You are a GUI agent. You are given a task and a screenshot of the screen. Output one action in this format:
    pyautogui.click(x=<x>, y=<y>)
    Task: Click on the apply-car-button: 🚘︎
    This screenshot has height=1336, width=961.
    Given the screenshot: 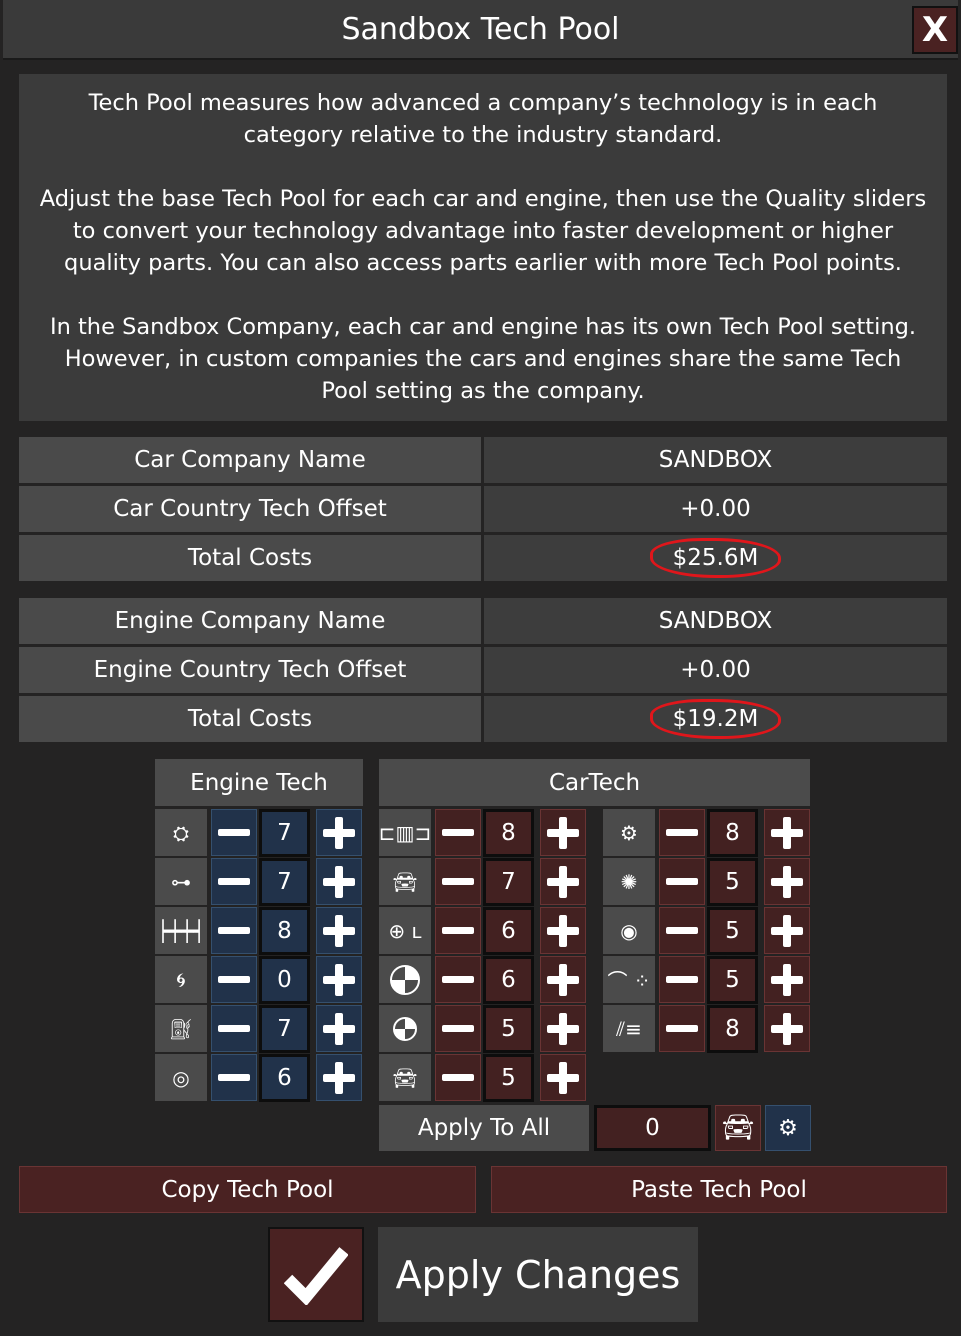 What is the action you would take?
    pyautogui.click(x=738, y=1128)
    